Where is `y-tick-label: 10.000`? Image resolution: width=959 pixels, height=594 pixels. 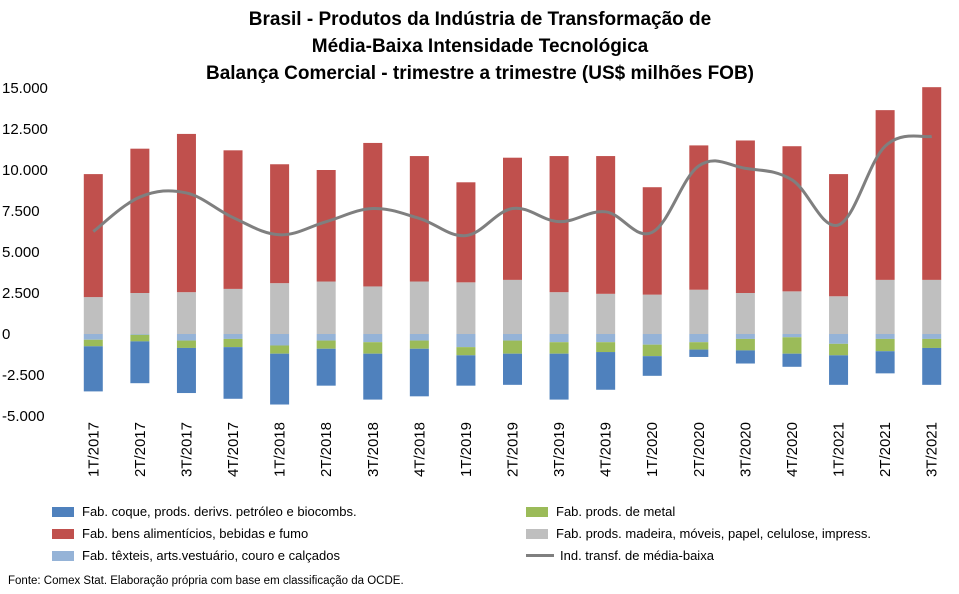 y-tick-label: 10.000 is located at coordinates (25, 170).